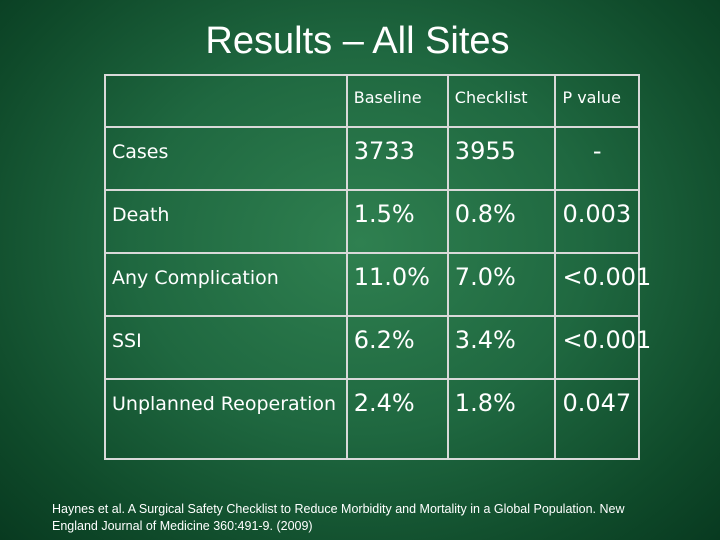  I want to click on row-label-any-complication: Any Complication, so click(226, 284).